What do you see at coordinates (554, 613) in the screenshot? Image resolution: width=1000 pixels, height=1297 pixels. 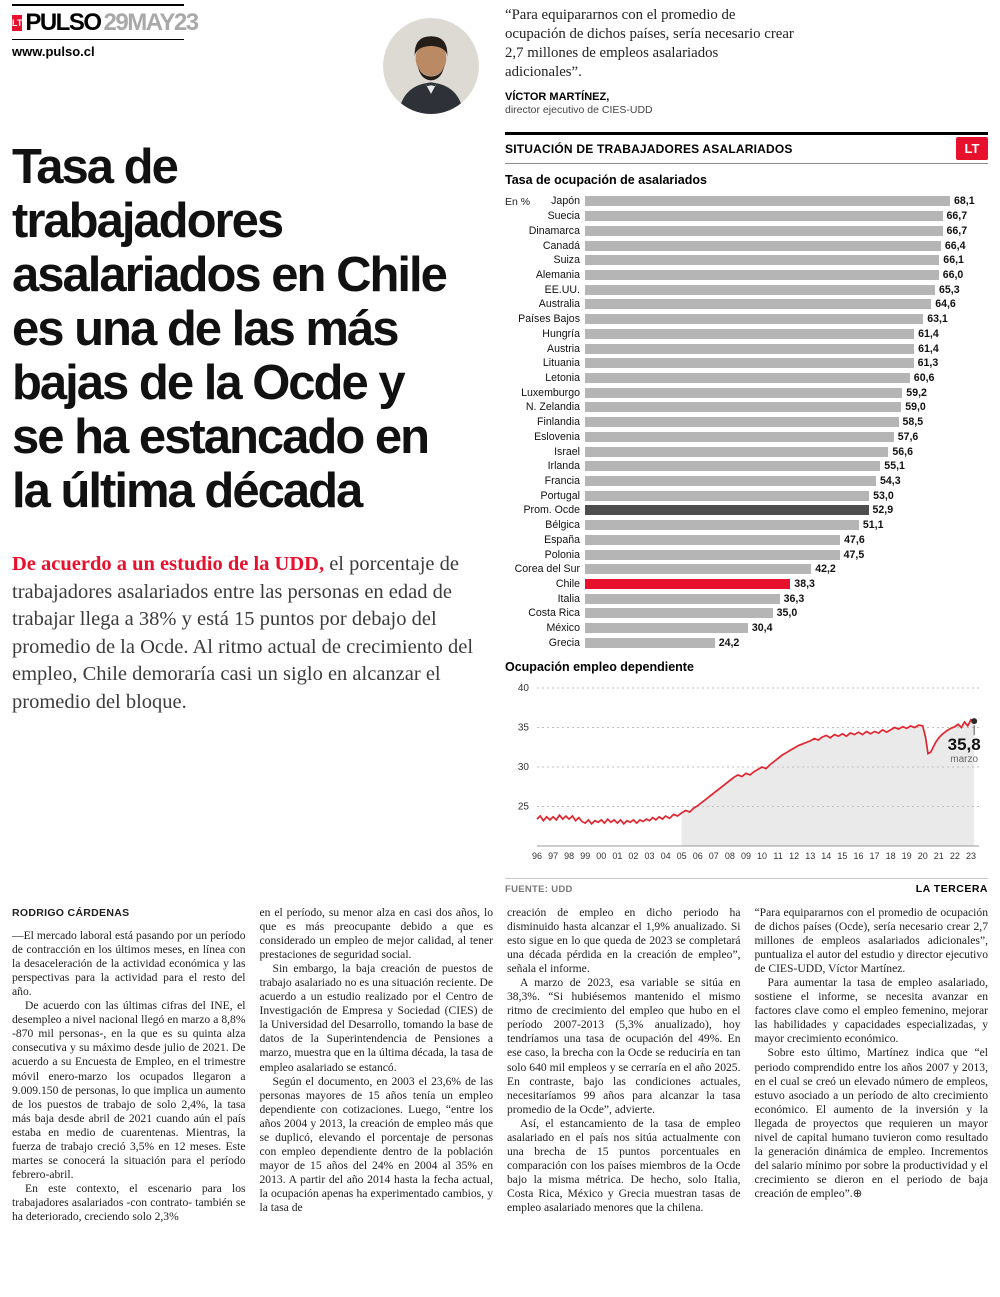 I see `bar-category-label: Costa Rica` at bounding box center [554, 613].